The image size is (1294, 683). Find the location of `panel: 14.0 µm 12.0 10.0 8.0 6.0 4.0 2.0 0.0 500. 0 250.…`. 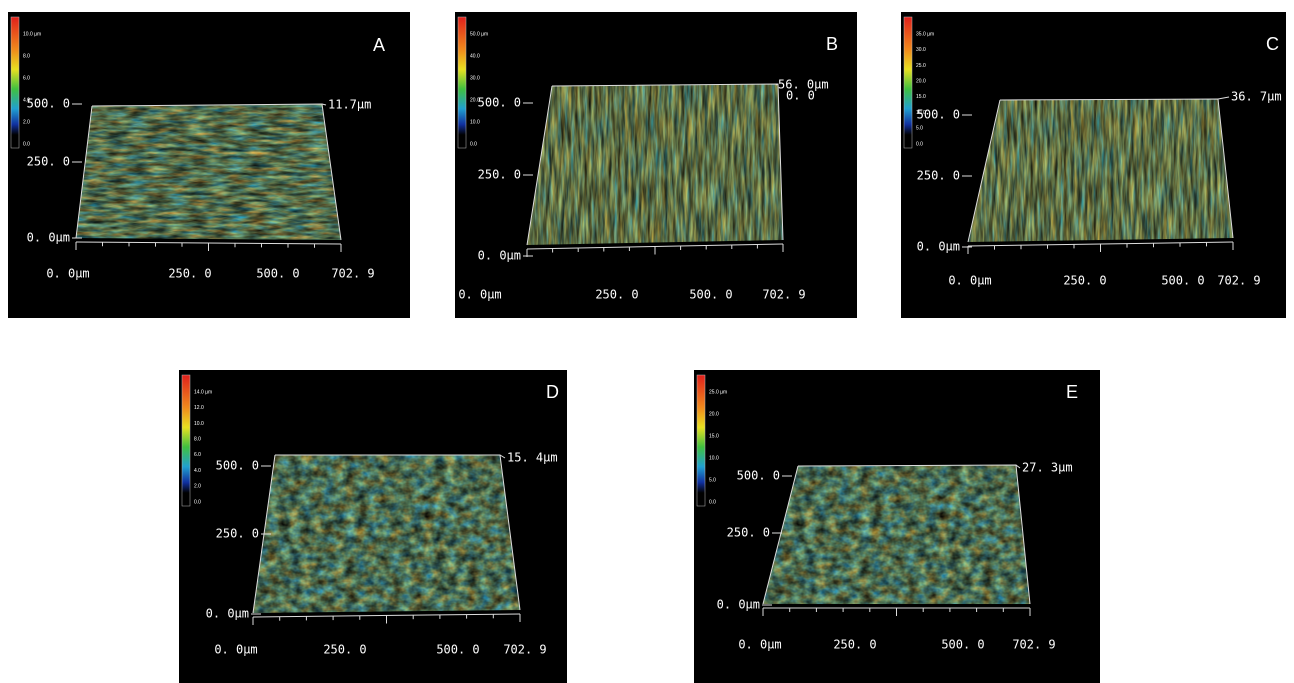

panel: 14.0 µm 12.0 10.0 8.0 6.0 4.0 2.0 0.0 500. 0 250.… is located at coordinates (373, 526).